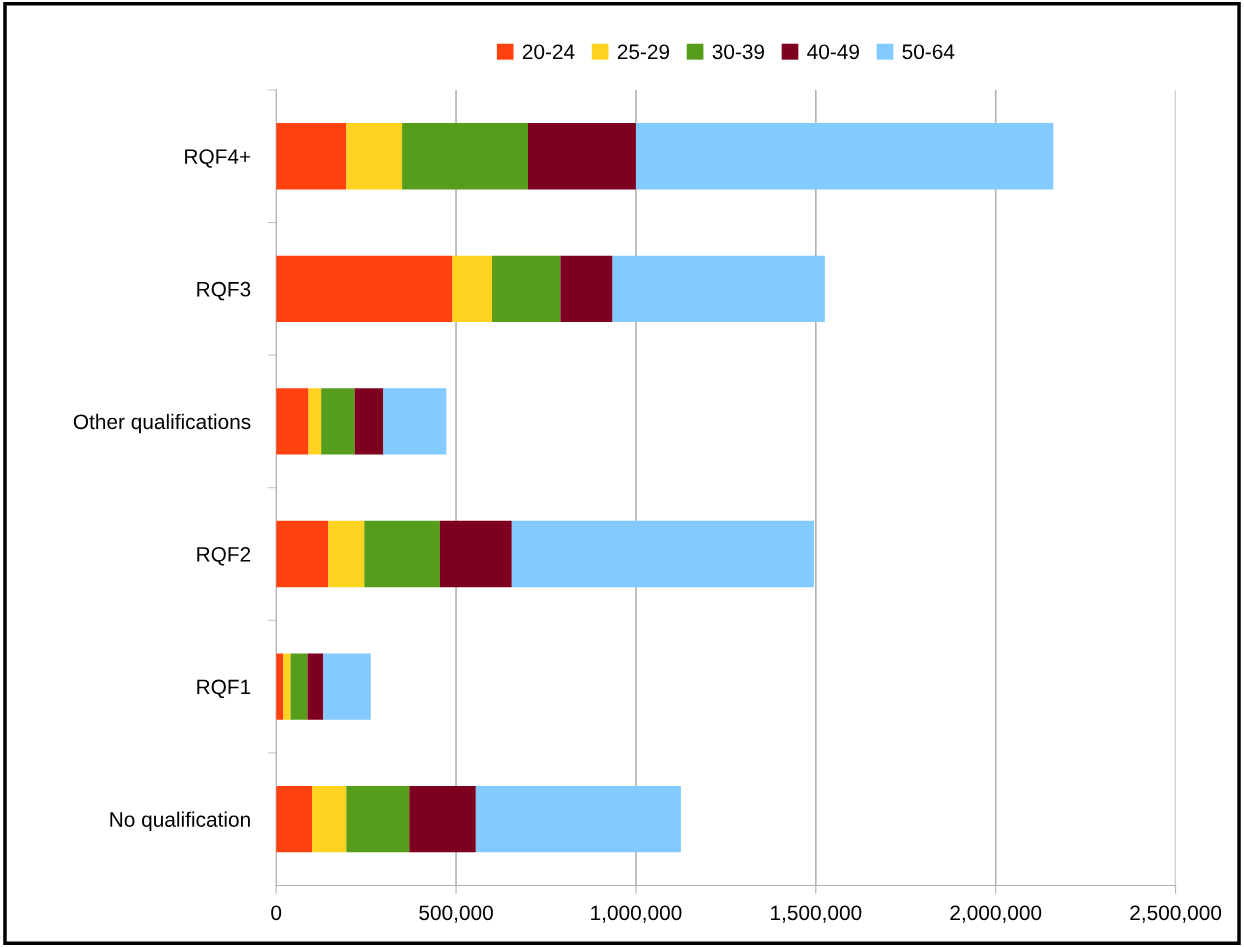  I want to click on legend-label: 30-39, so click(738, 52).